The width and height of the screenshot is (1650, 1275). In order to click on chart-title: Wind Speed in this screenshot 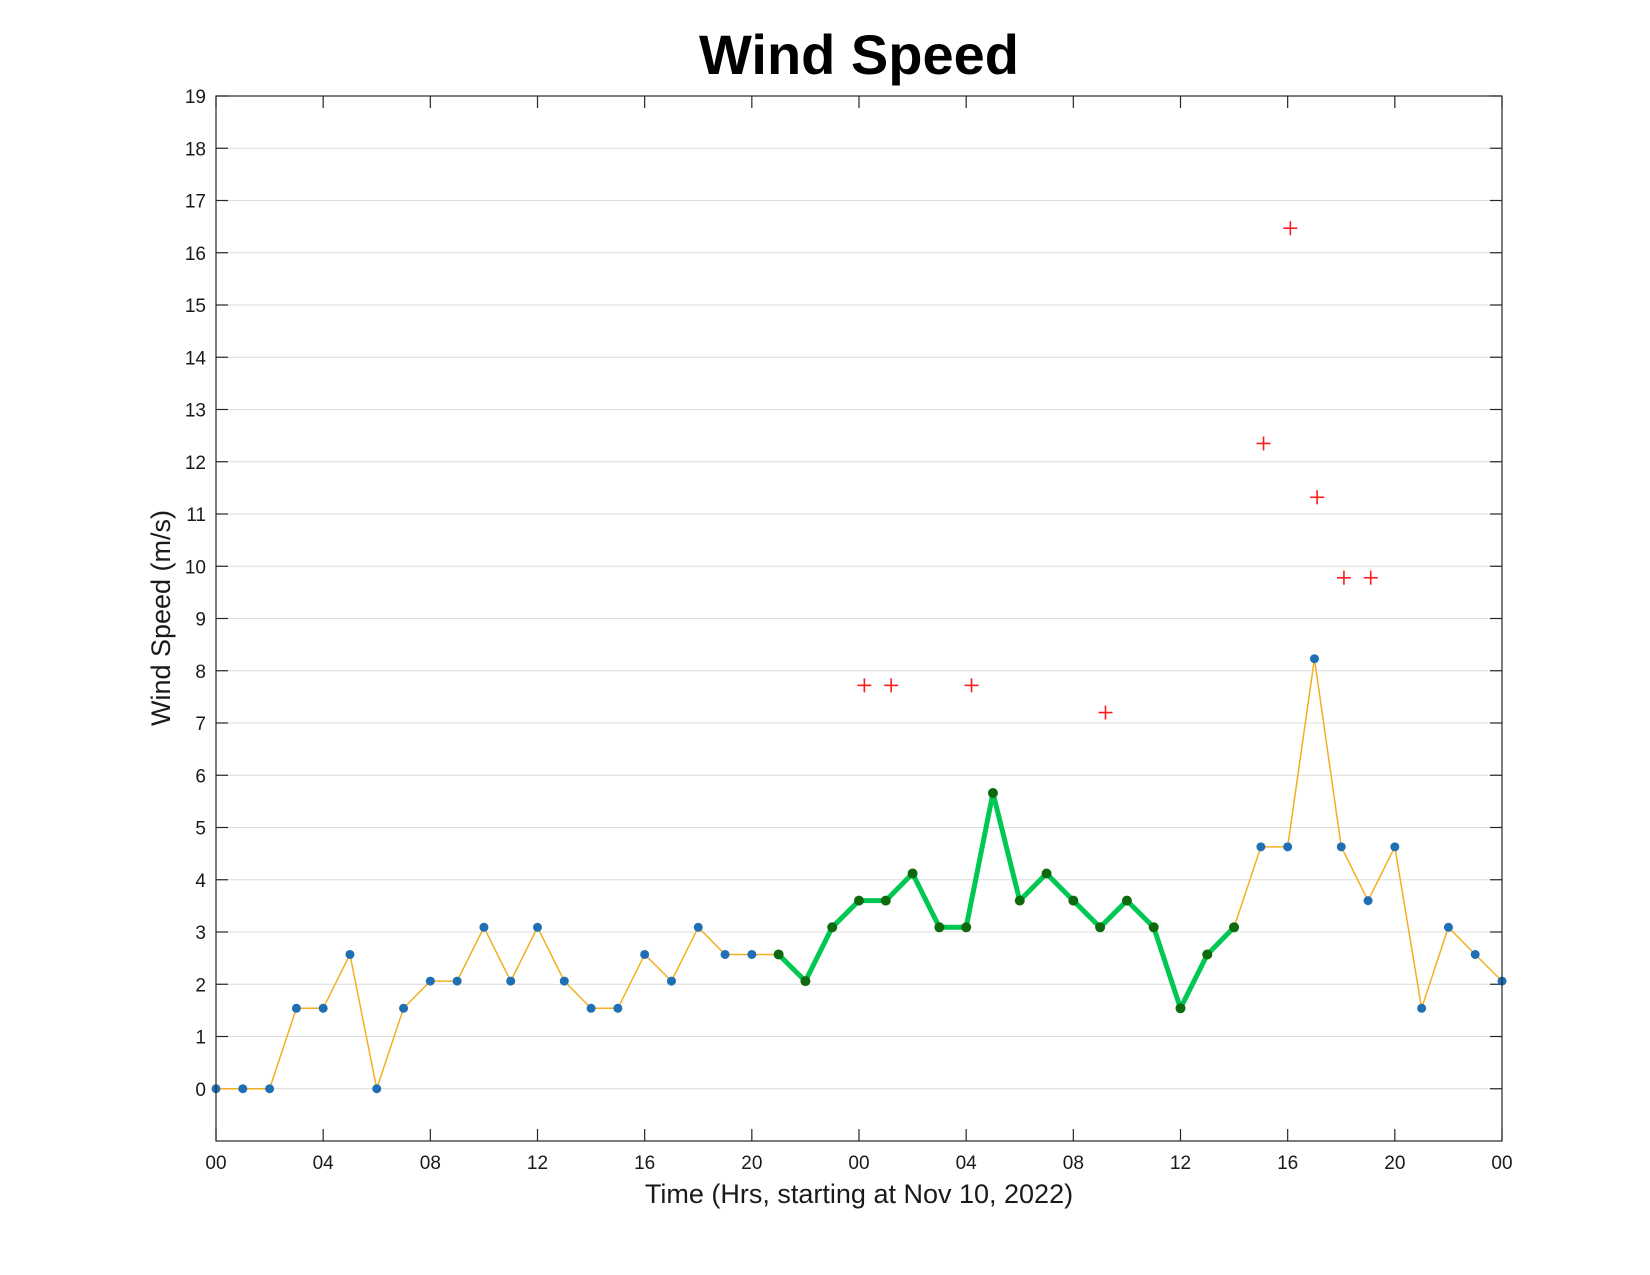, I will do `click(859, 54)`.